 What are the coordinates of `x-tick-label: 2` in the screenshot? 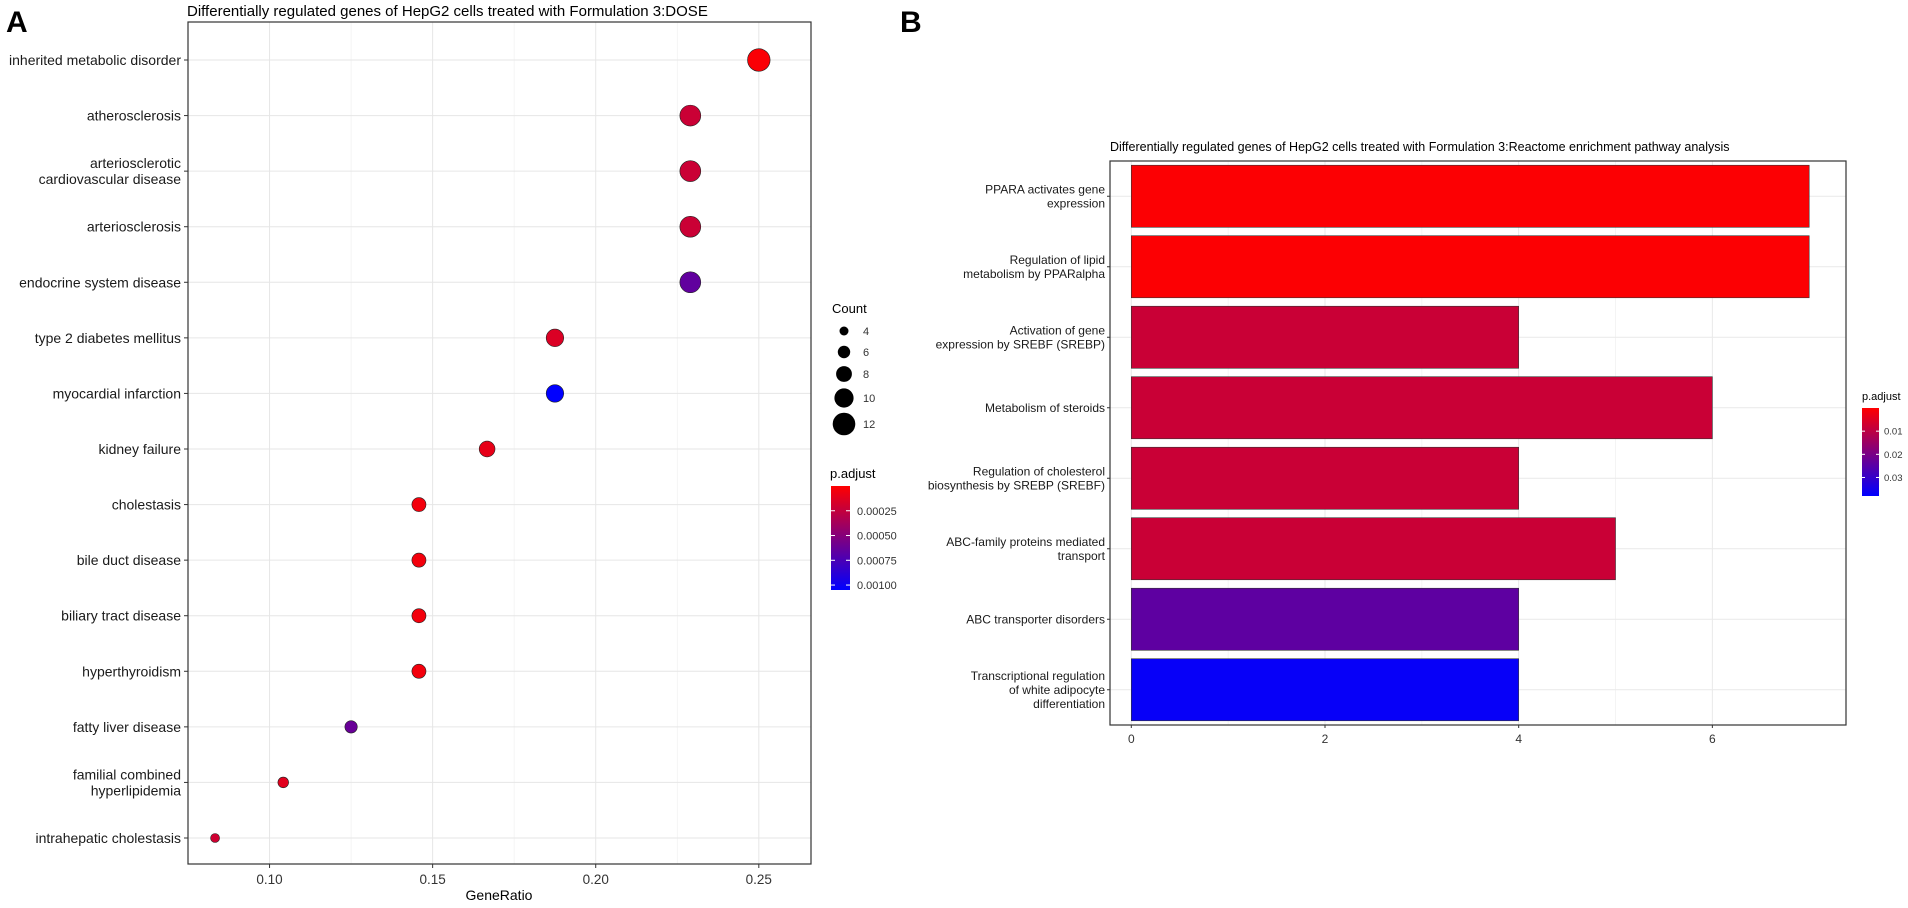 It's located at (1325, 739).